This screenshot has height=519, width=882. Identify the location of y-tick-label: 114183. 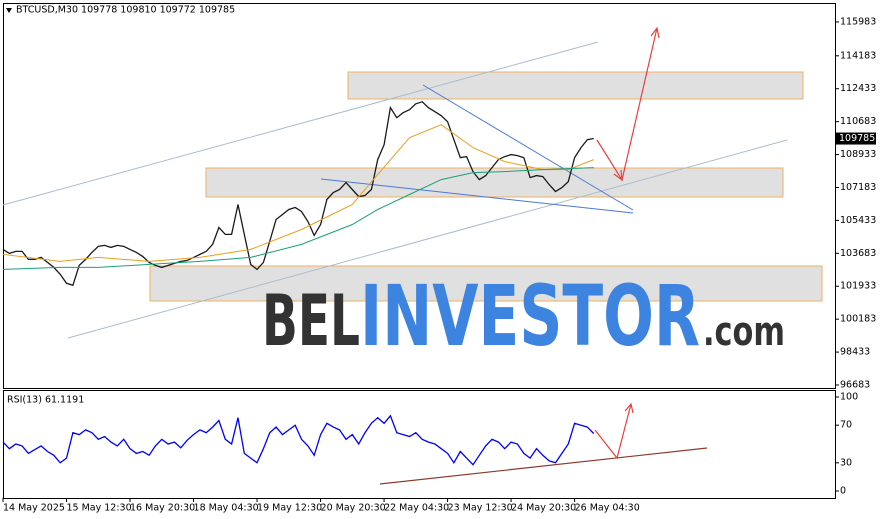
(858, 55).